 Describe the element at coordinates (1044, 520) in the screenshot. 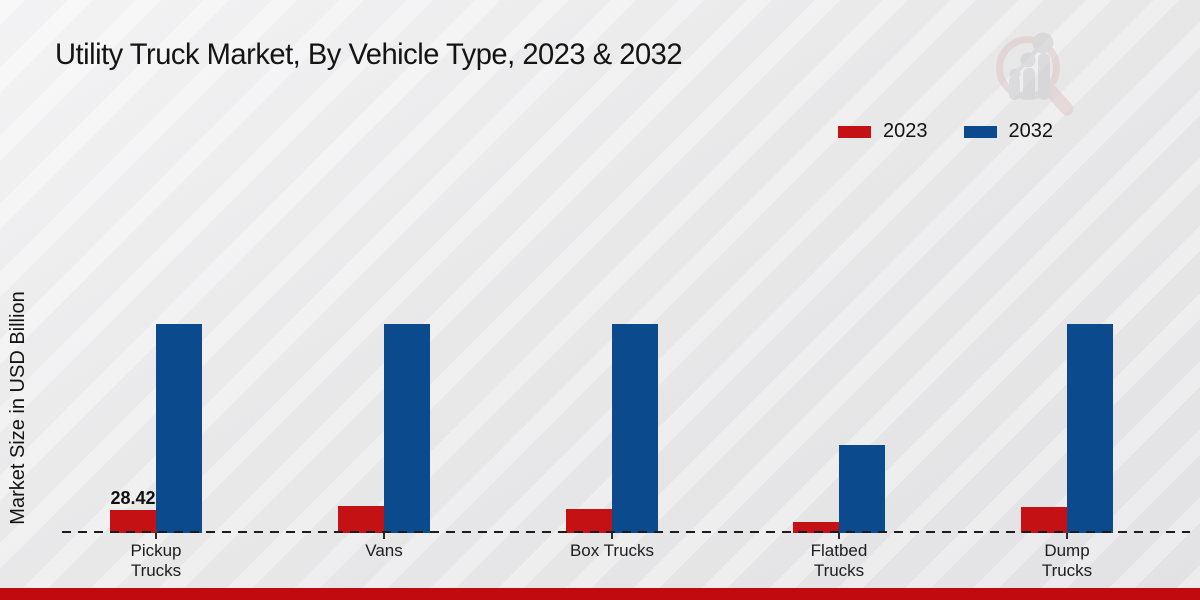

I see `bar-2023-dump-trucks` at that location.